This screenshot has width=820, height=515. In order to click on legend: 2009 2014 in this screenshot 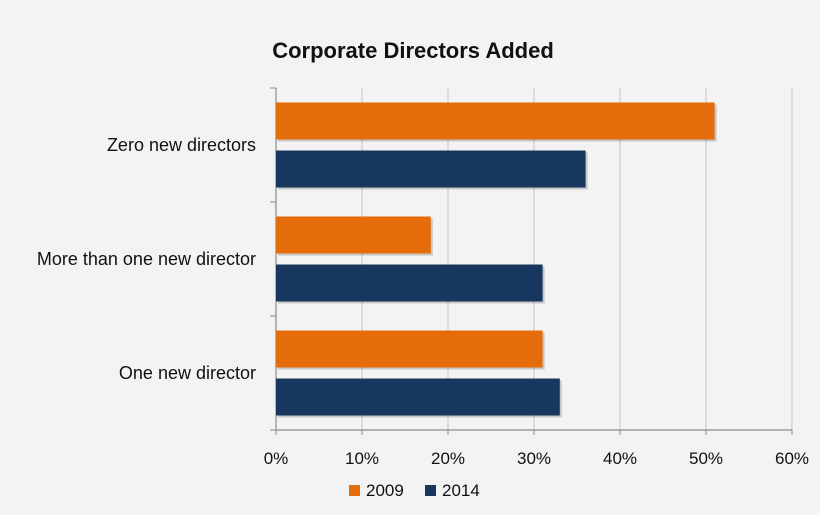, I will do `click(414, 490)`.